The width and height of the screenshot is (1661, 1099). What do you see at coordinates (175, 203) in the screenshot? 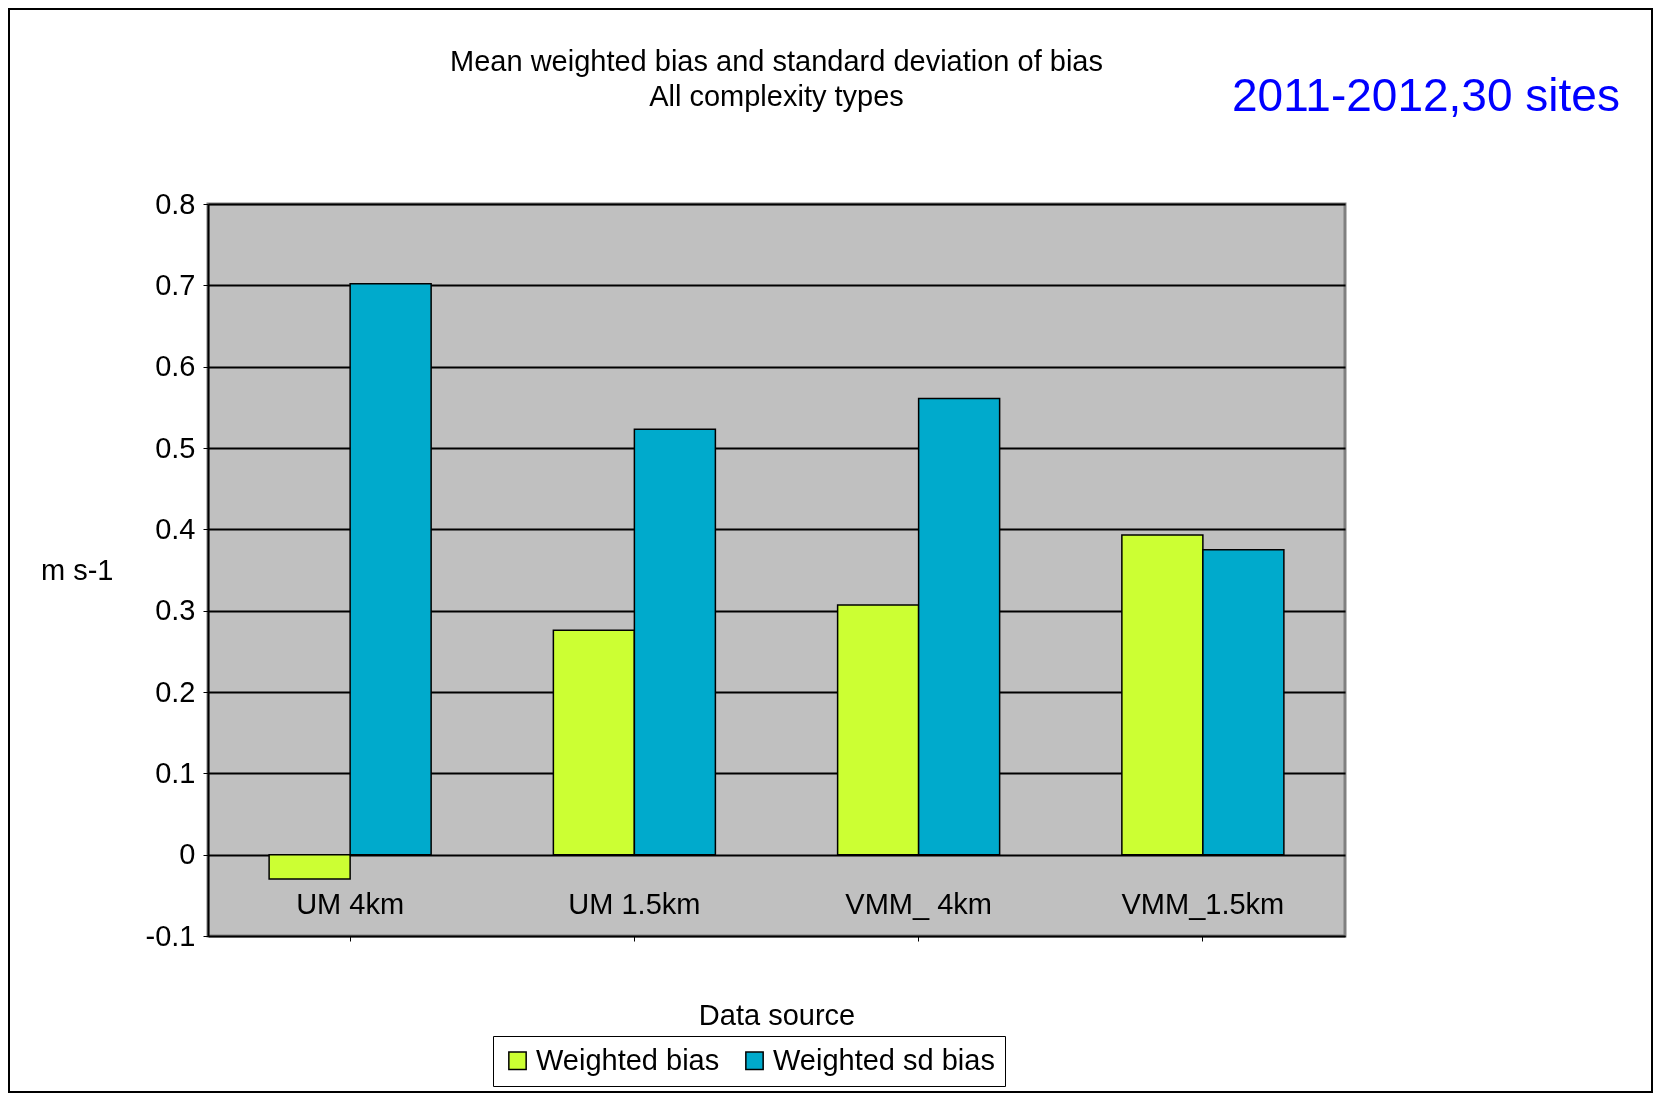
I see `y-tick-label: 0.8` at bounding box center [175, 203].